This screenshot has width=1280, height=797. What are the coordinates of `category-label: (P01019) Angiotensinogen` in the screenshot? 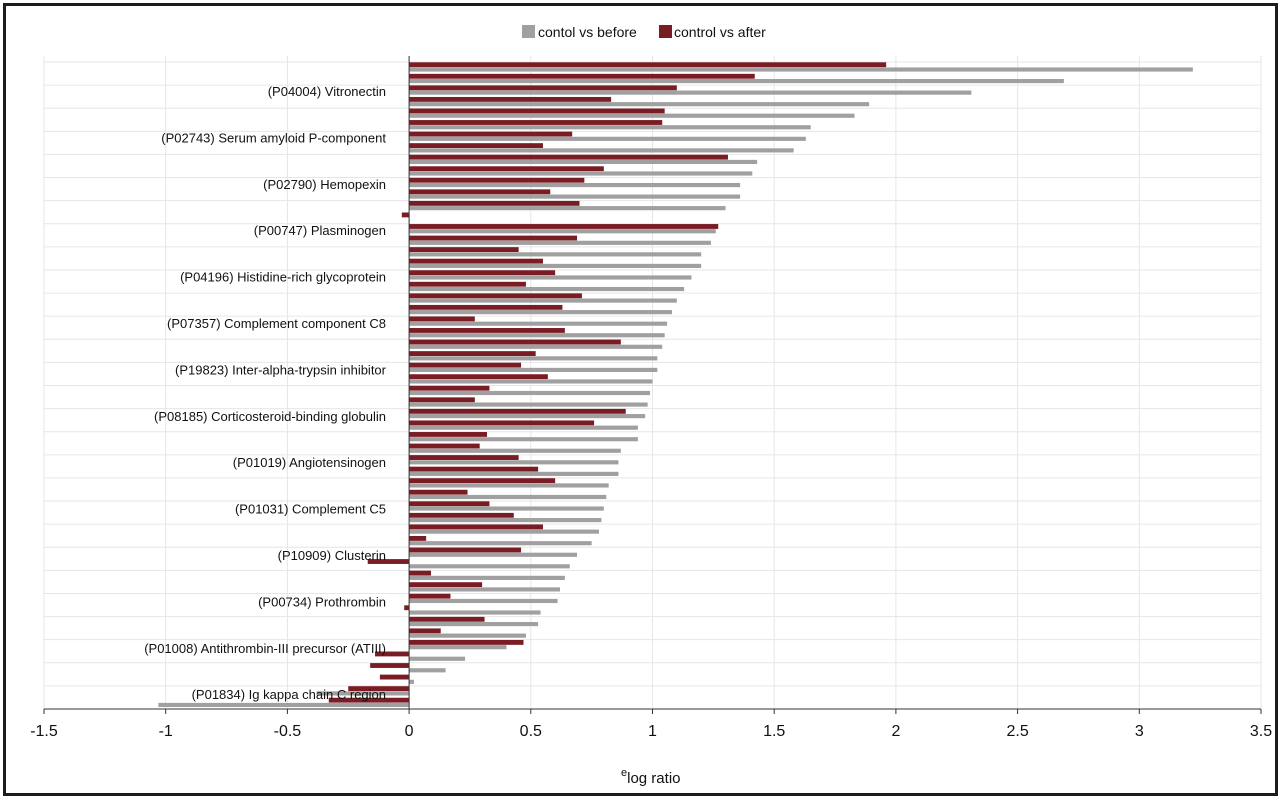 It's located at (309, 462).